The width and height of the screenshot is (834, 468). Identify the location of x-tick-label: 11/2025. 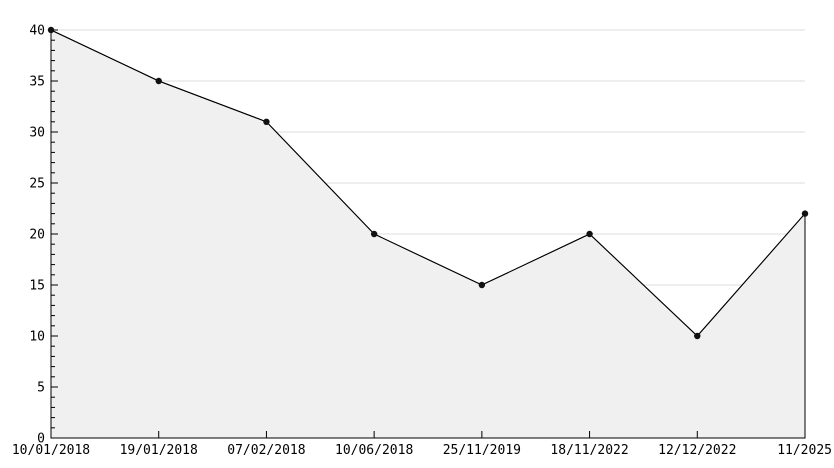
(804, 450).